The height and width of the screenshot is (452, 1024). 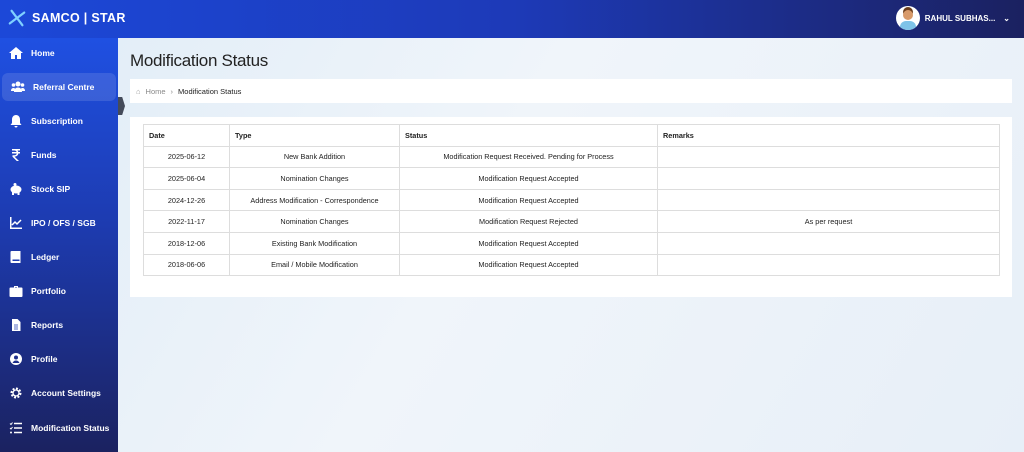 What do you see at coordinates (186, 200) in the screenshot?
I see `cell-date: 2024-12-26` at bounding box center [186, 200].